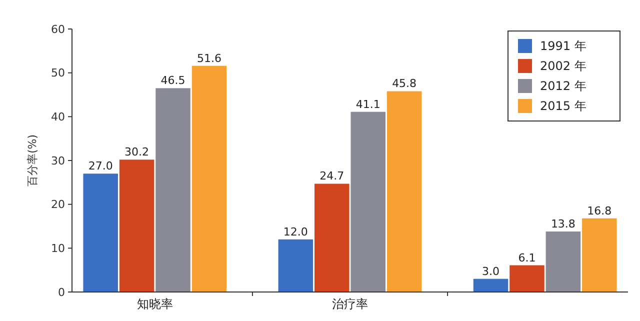 The image size is (640, 321). Describe the element at coordinates (527, 257) in the screenshot. I see `data-label: 6.1` at that location.